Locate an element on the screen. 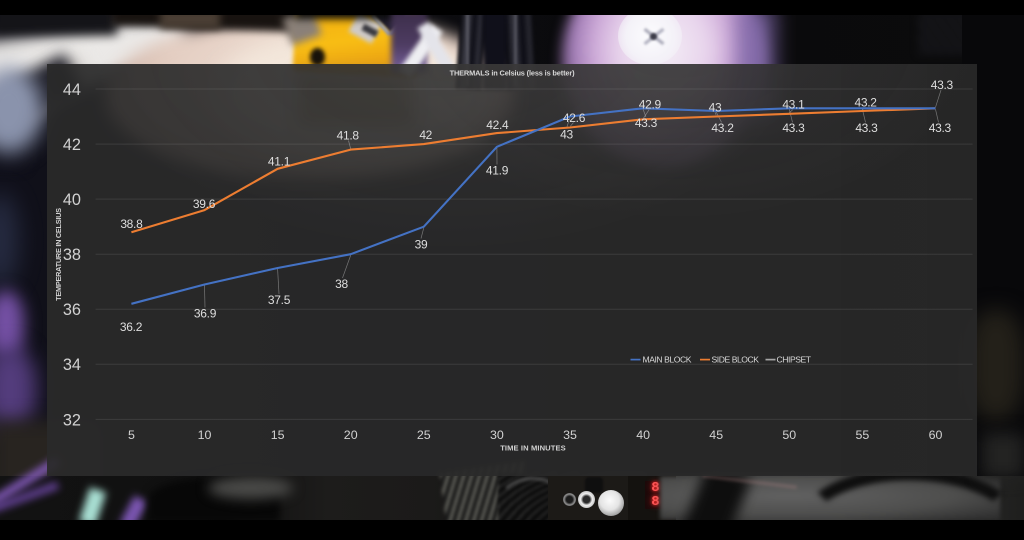 The image size is (1024, 540). svg-text: 41.1 is located at coordinates (279, 161).